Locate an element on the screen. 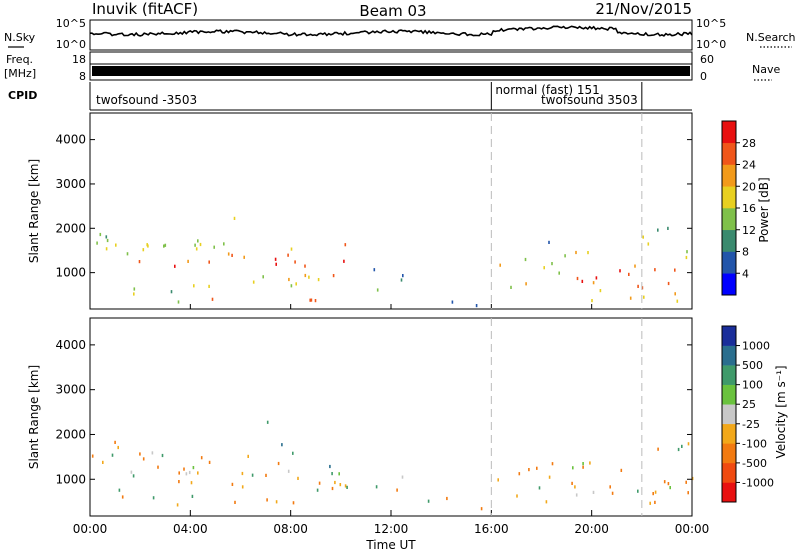 Image resolution: width=800 pixels, height=554 pixels. nave-tick-bottom: 0 is located at coordinates (703, 76).